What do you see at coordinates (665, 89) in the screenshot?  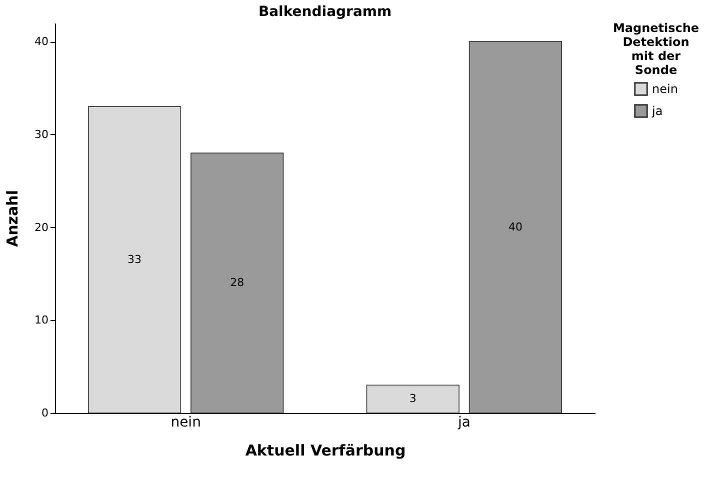 I see `legend-label: nein` at bounding box center [665, 89].